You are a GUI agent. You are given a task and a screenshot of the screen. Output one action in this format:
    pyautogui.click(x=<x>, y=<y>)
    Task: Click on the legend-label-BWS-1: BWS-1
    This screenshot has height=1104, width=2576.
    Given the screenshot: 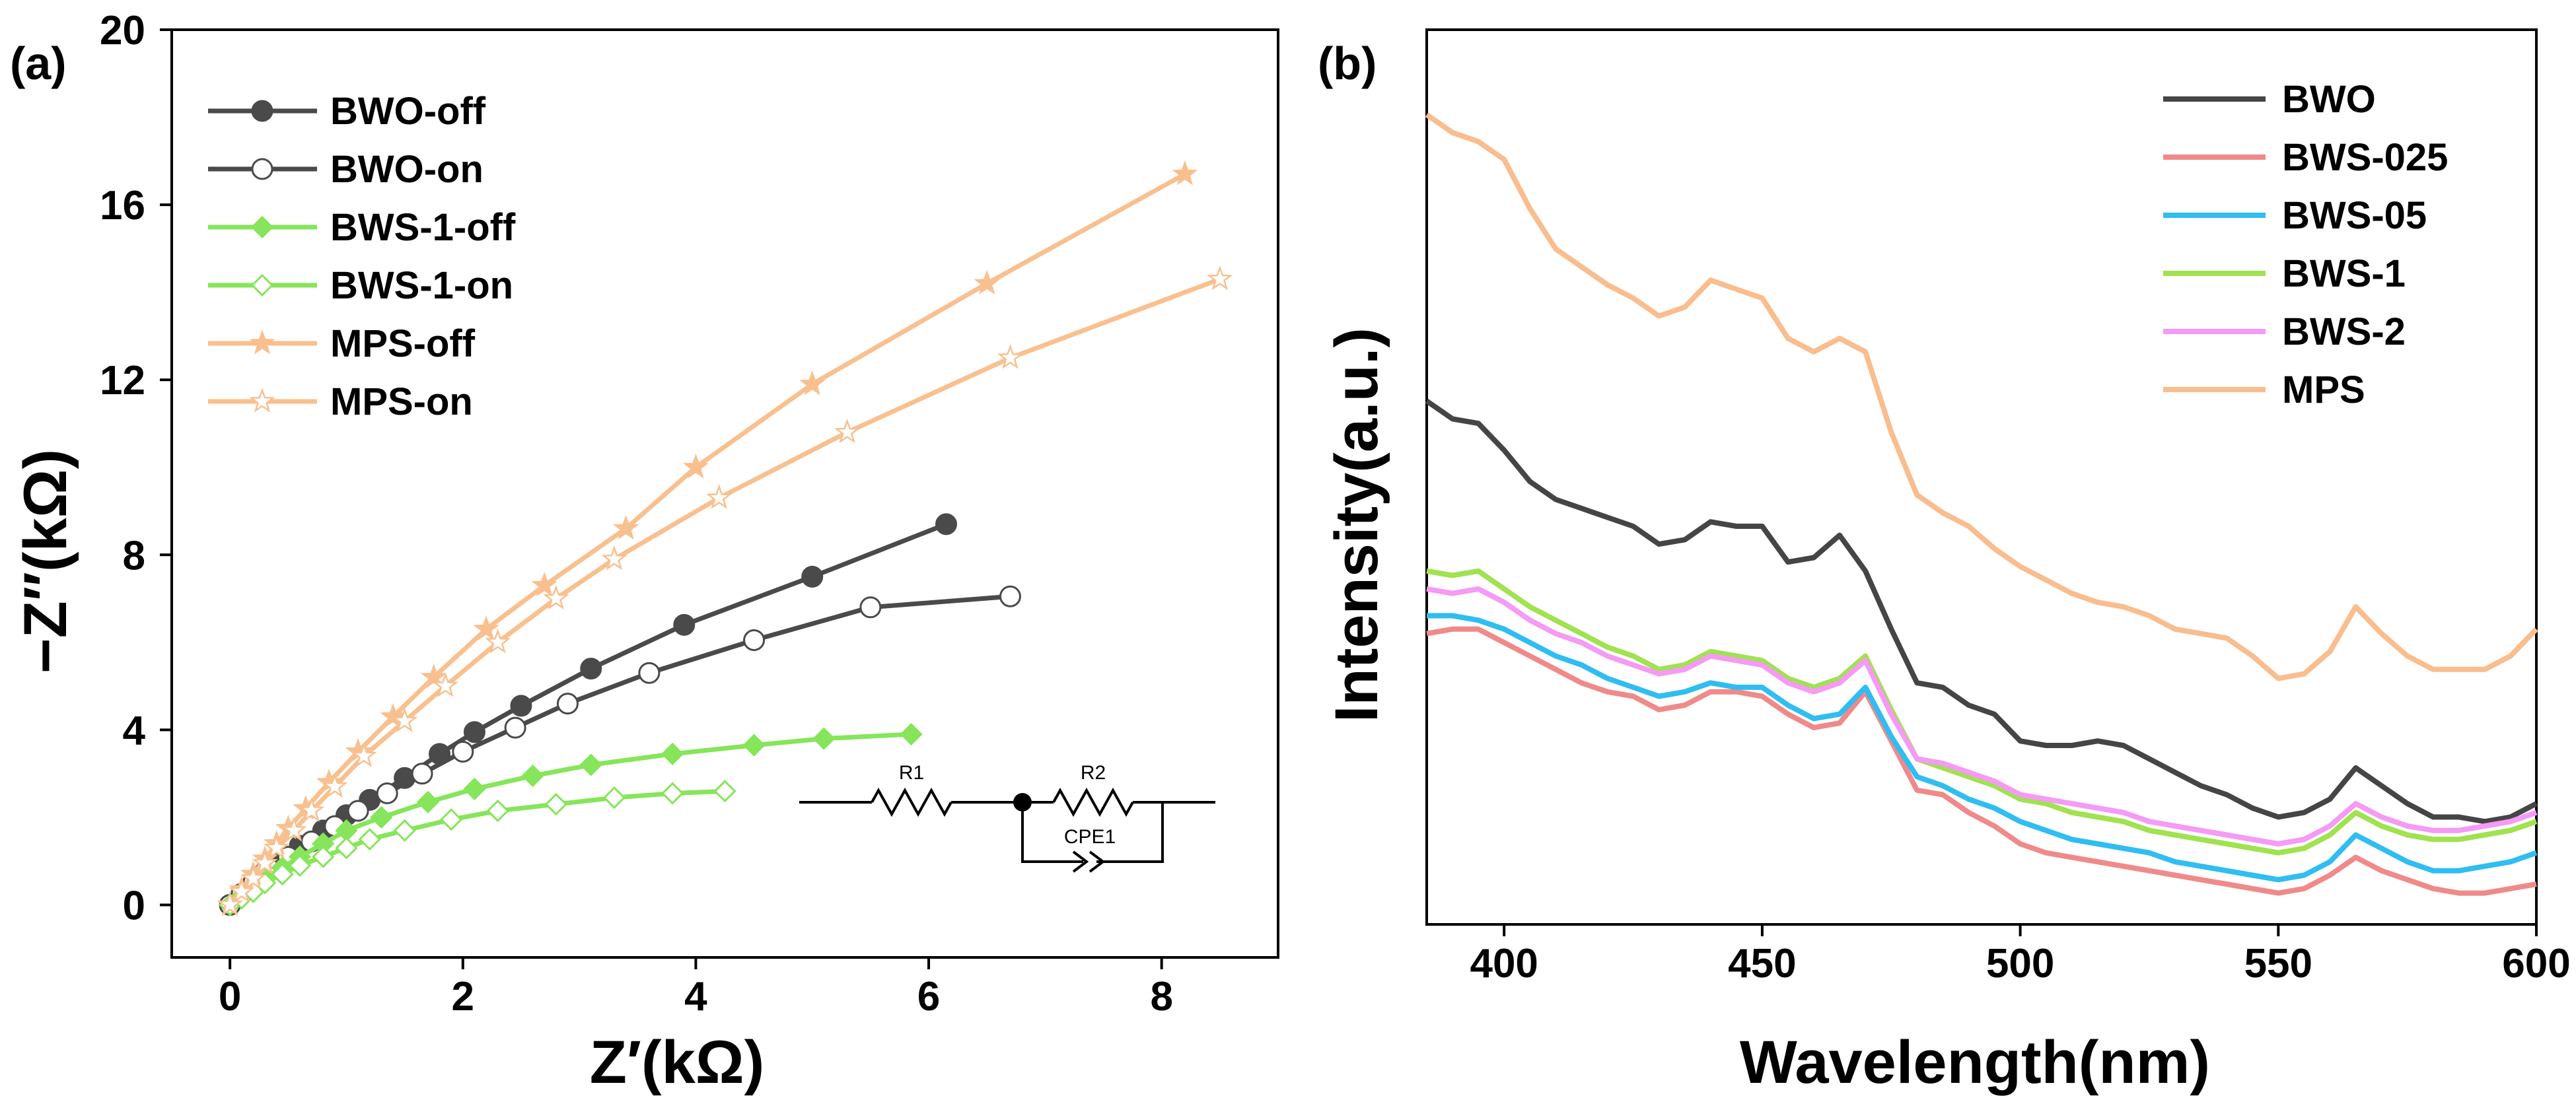 What is the action you would take?
    pyautogui.click(x=2344, y=273)
    